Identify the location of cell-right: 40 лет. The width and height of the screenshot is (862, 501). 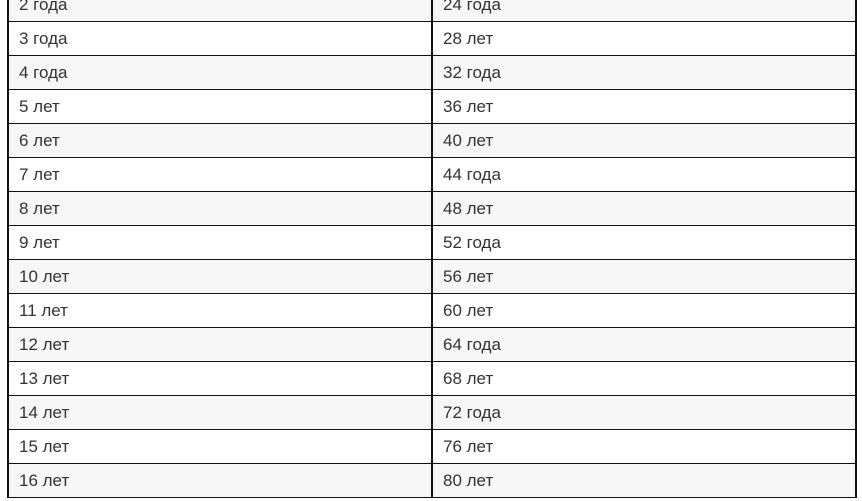
(644, 140).